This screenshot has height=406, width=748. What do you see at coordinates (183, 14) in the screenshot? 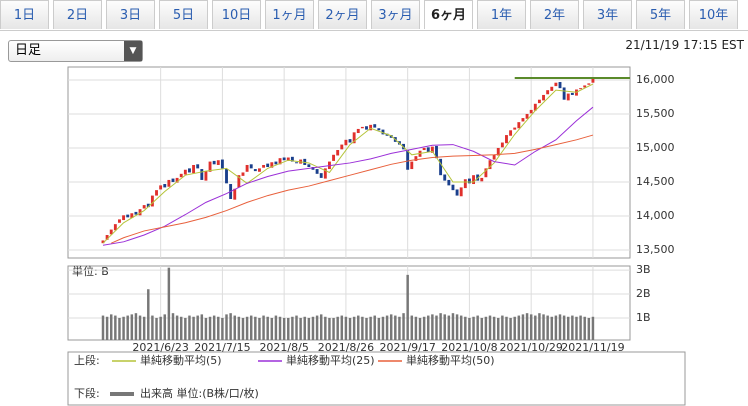
I see `tab: 5日` at bounding box center [183, 14].